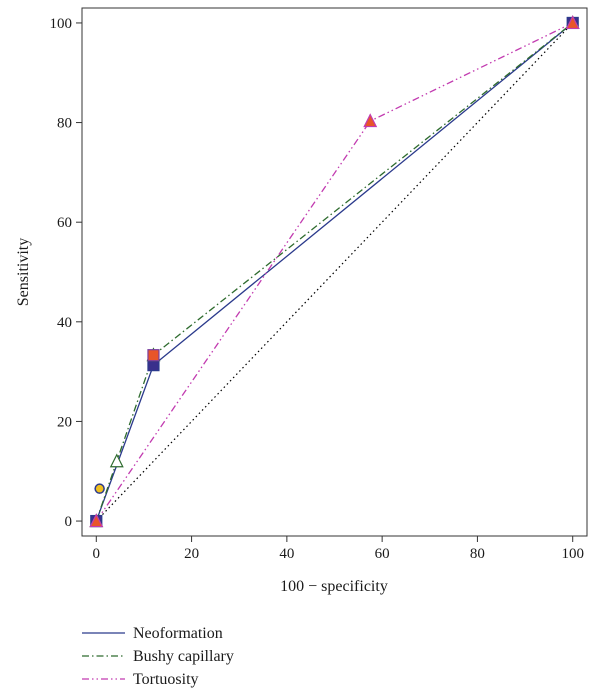 Image resolution: width=592 pixels, height=697 pixels. I want to click on legend-label-1: Bushy capillary, so click(183, 656).